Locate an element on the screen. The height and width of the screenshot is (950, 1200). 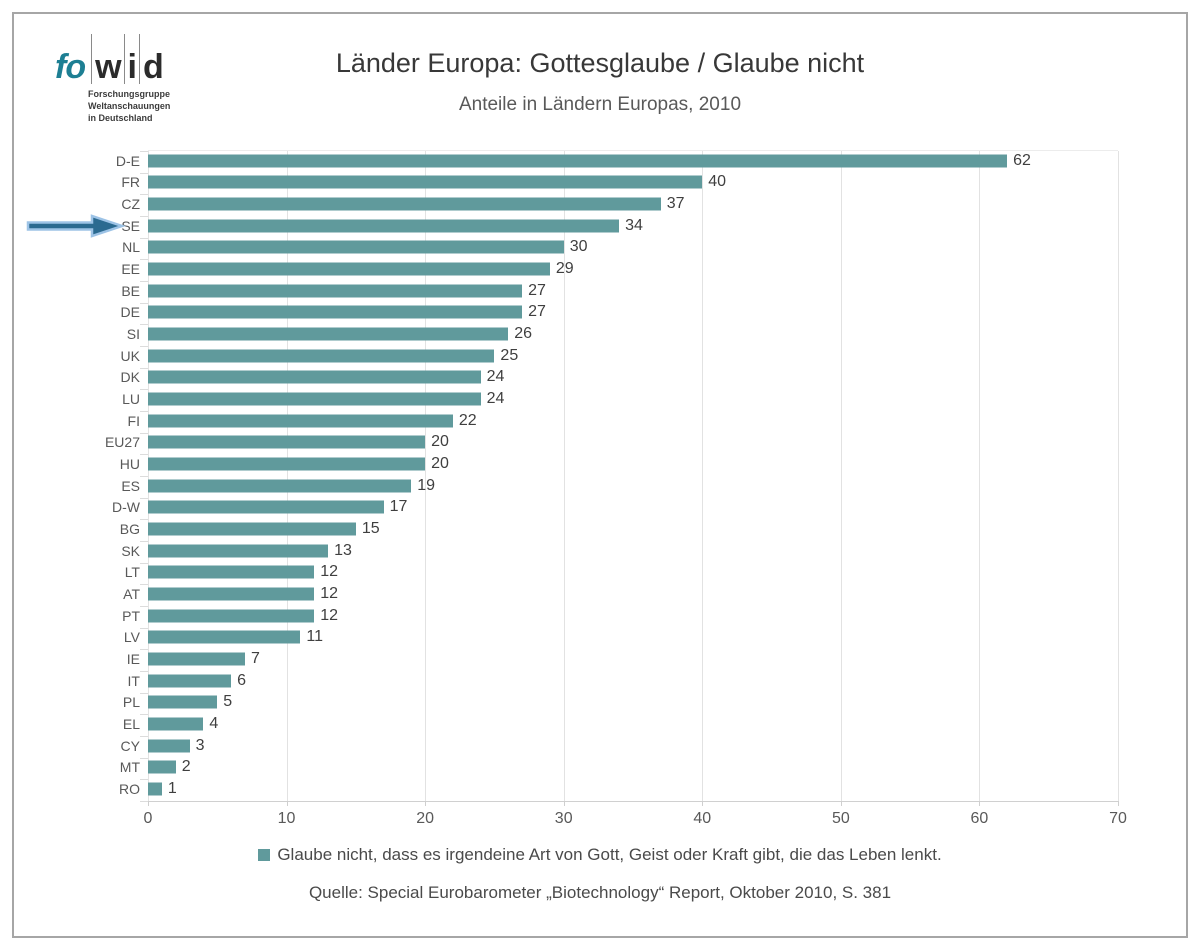
bar-row: BE 27 is located at coordinates (600, 291).